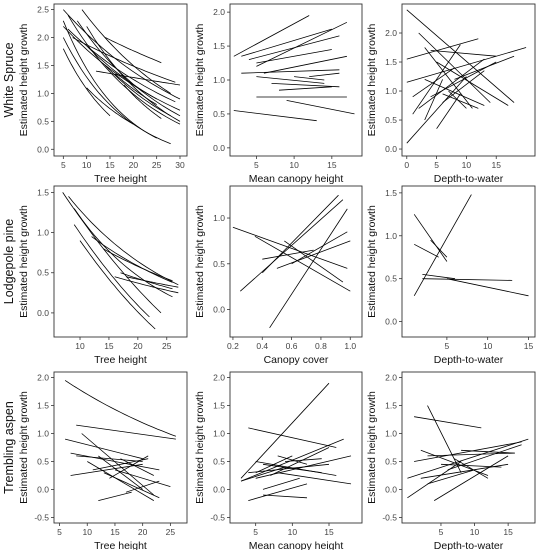 The width and height of the screenshot is (543, 550). Describe the element at coordinates (296, 360) in the screenshot. I see `x-axis-title: Canopy cover` at that location.